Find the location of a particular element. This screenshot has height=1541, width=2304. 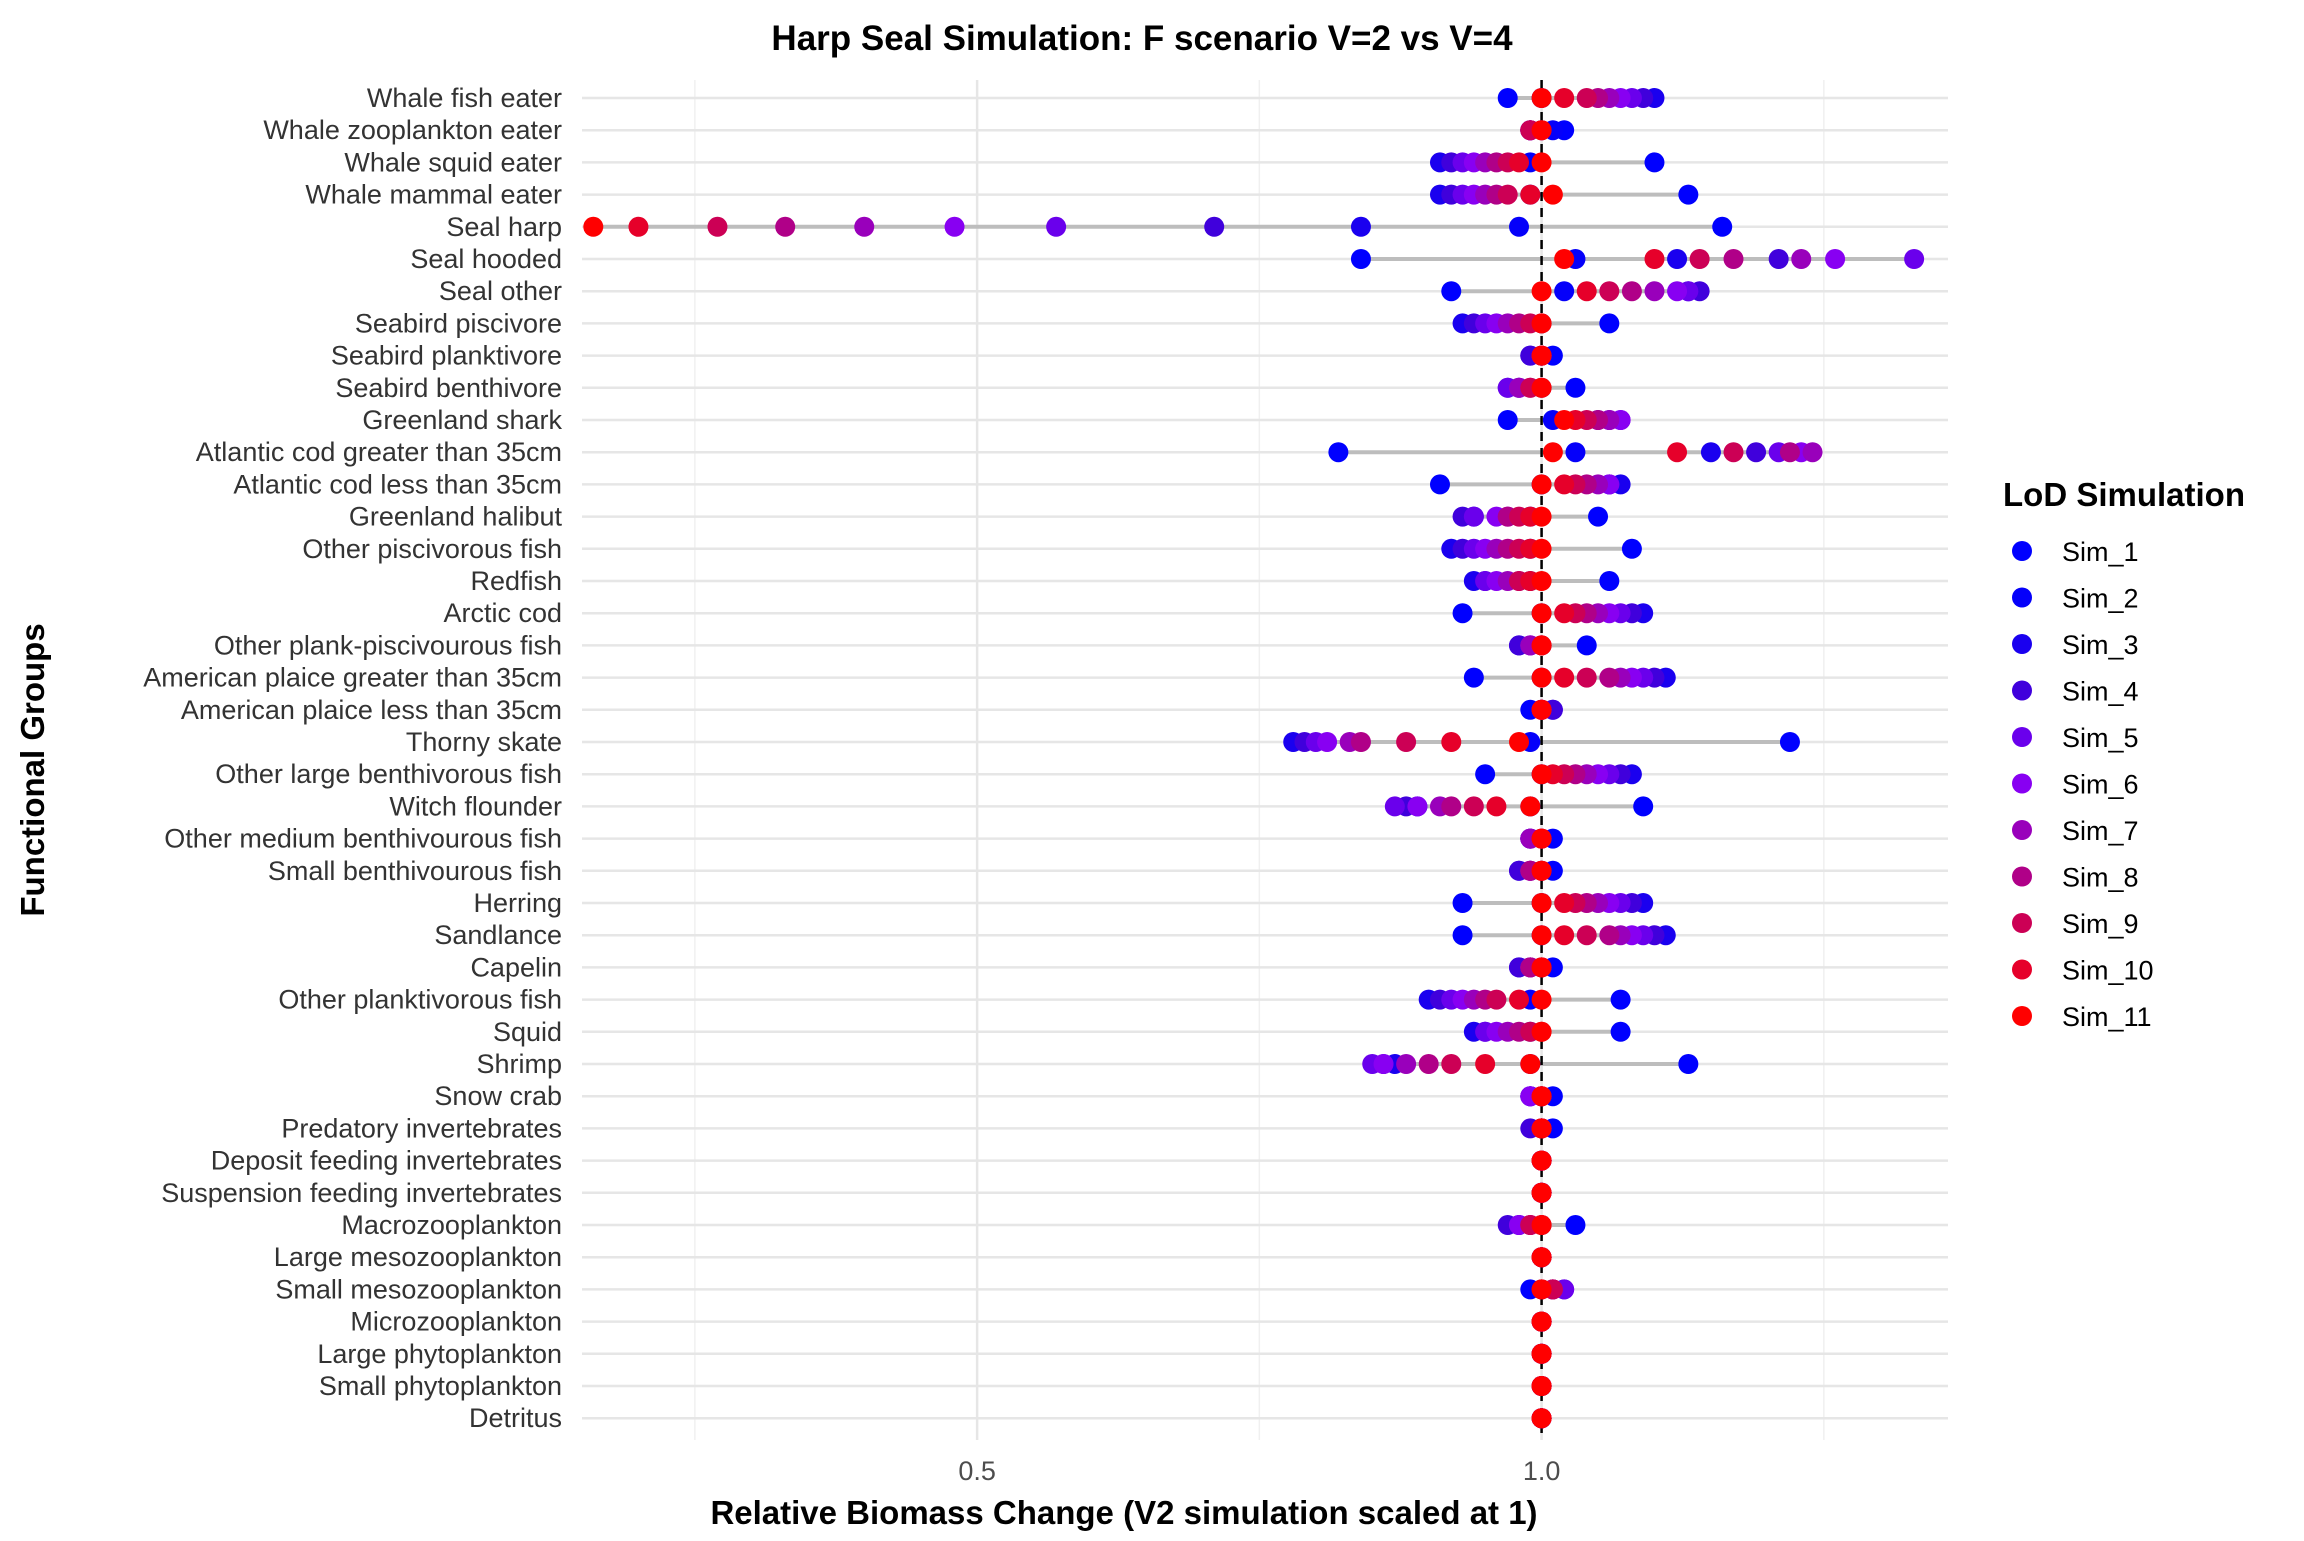

y-tick-label: Whale zooplankton eater is located at coordinates (412, 130).